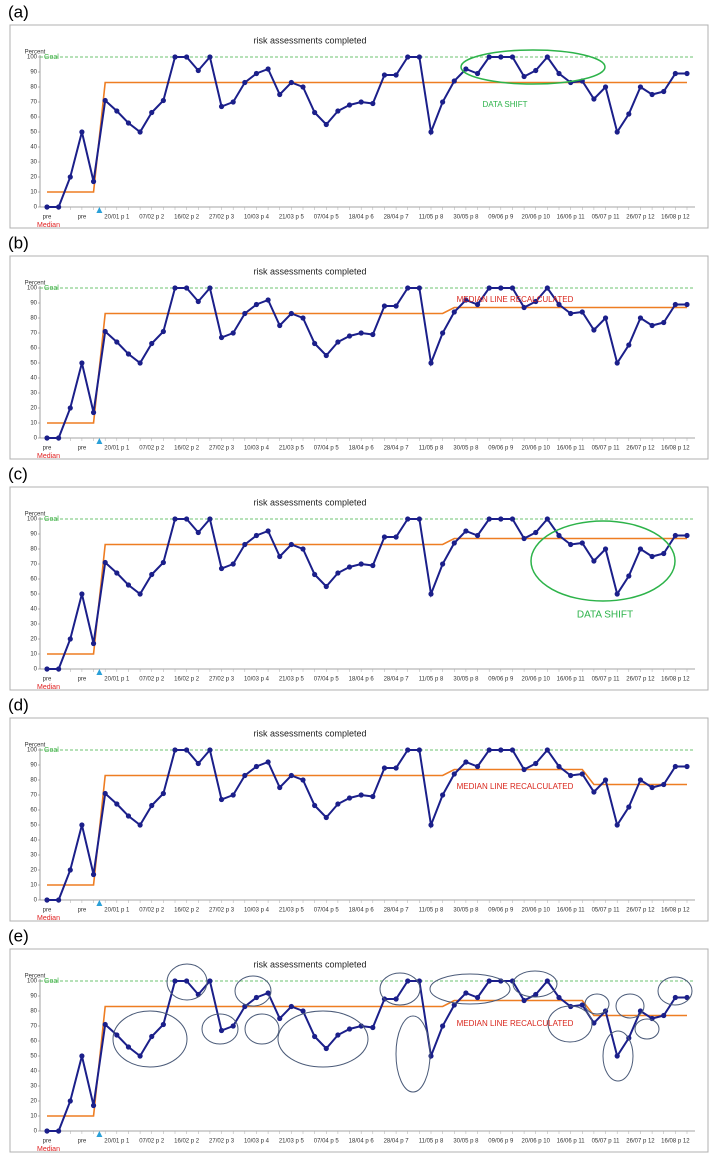  What do you see at coordinates (33, 334) in the screenshot?
I see `y-tick-label: 70` at bounding box center [33, 334].